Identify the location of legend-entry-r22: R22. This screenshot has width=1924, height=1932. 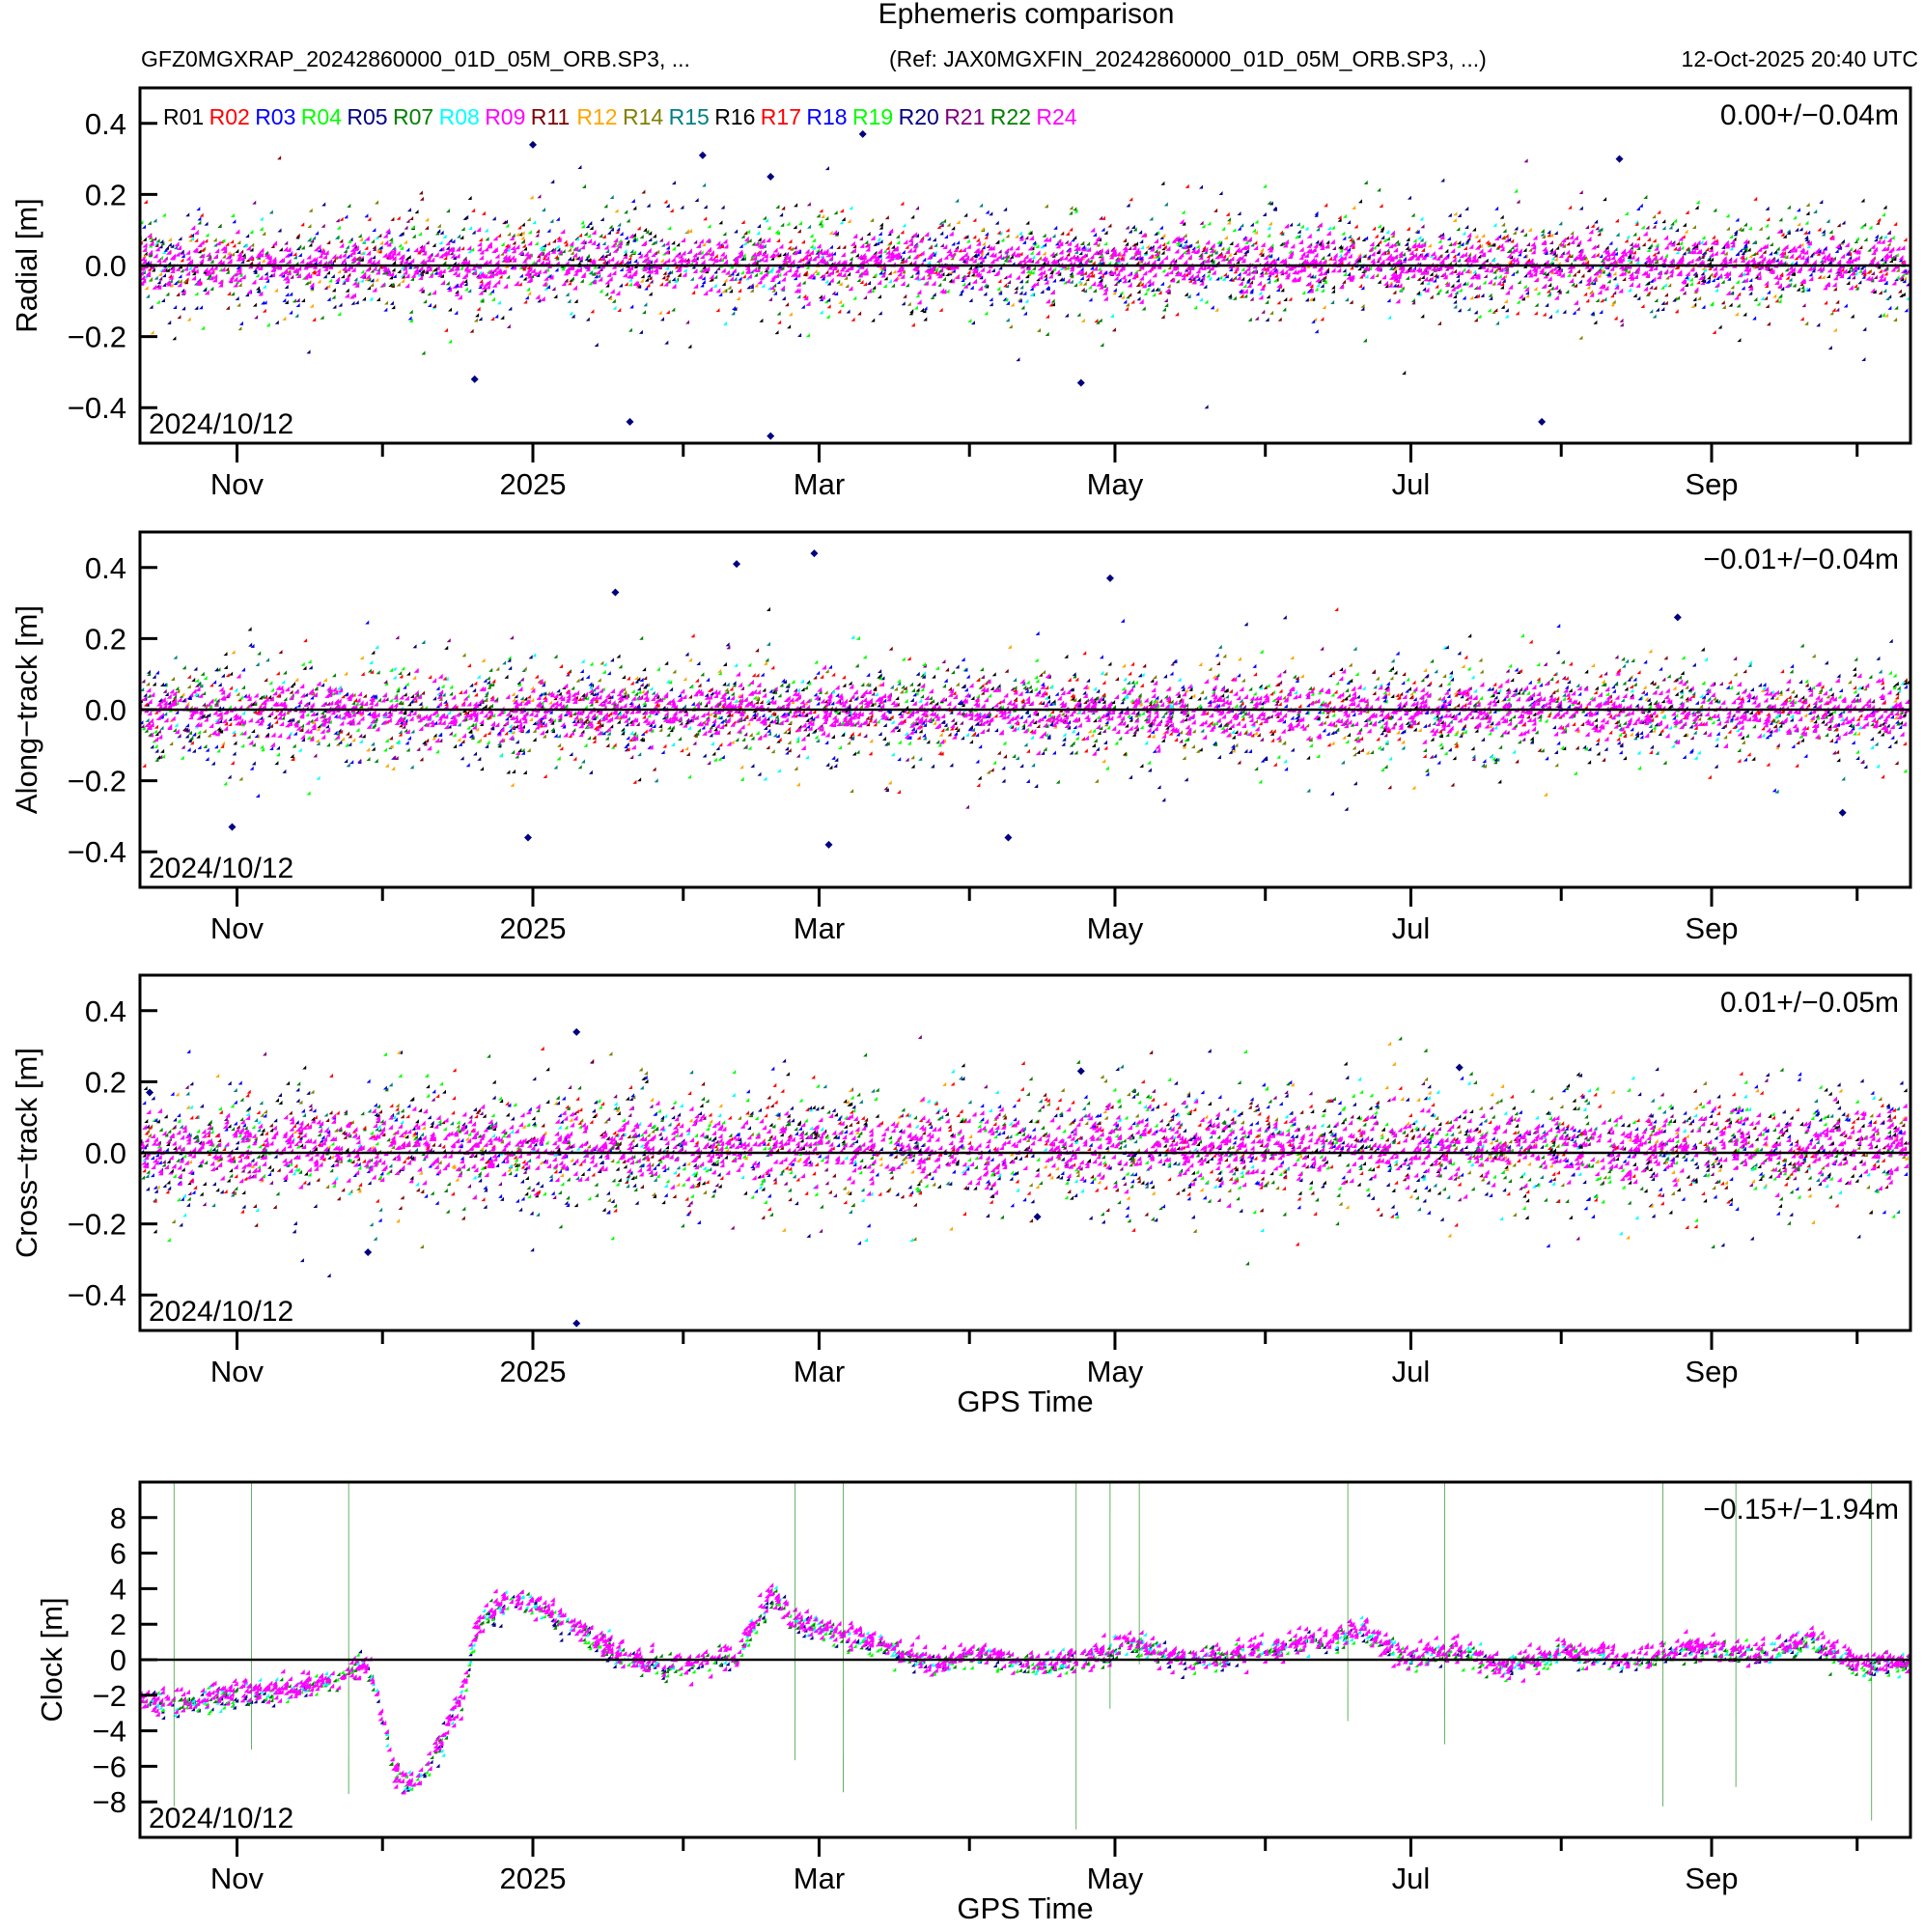
(1010, 117).